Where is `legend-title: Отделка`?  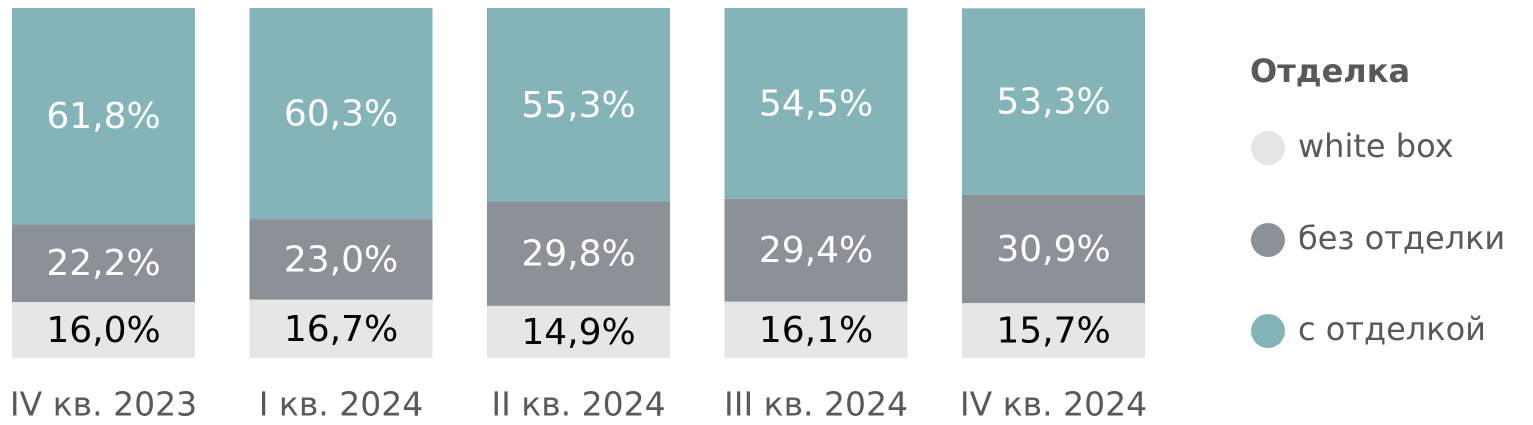 legend-title: Отделка is located at coordinates (1330, 71).